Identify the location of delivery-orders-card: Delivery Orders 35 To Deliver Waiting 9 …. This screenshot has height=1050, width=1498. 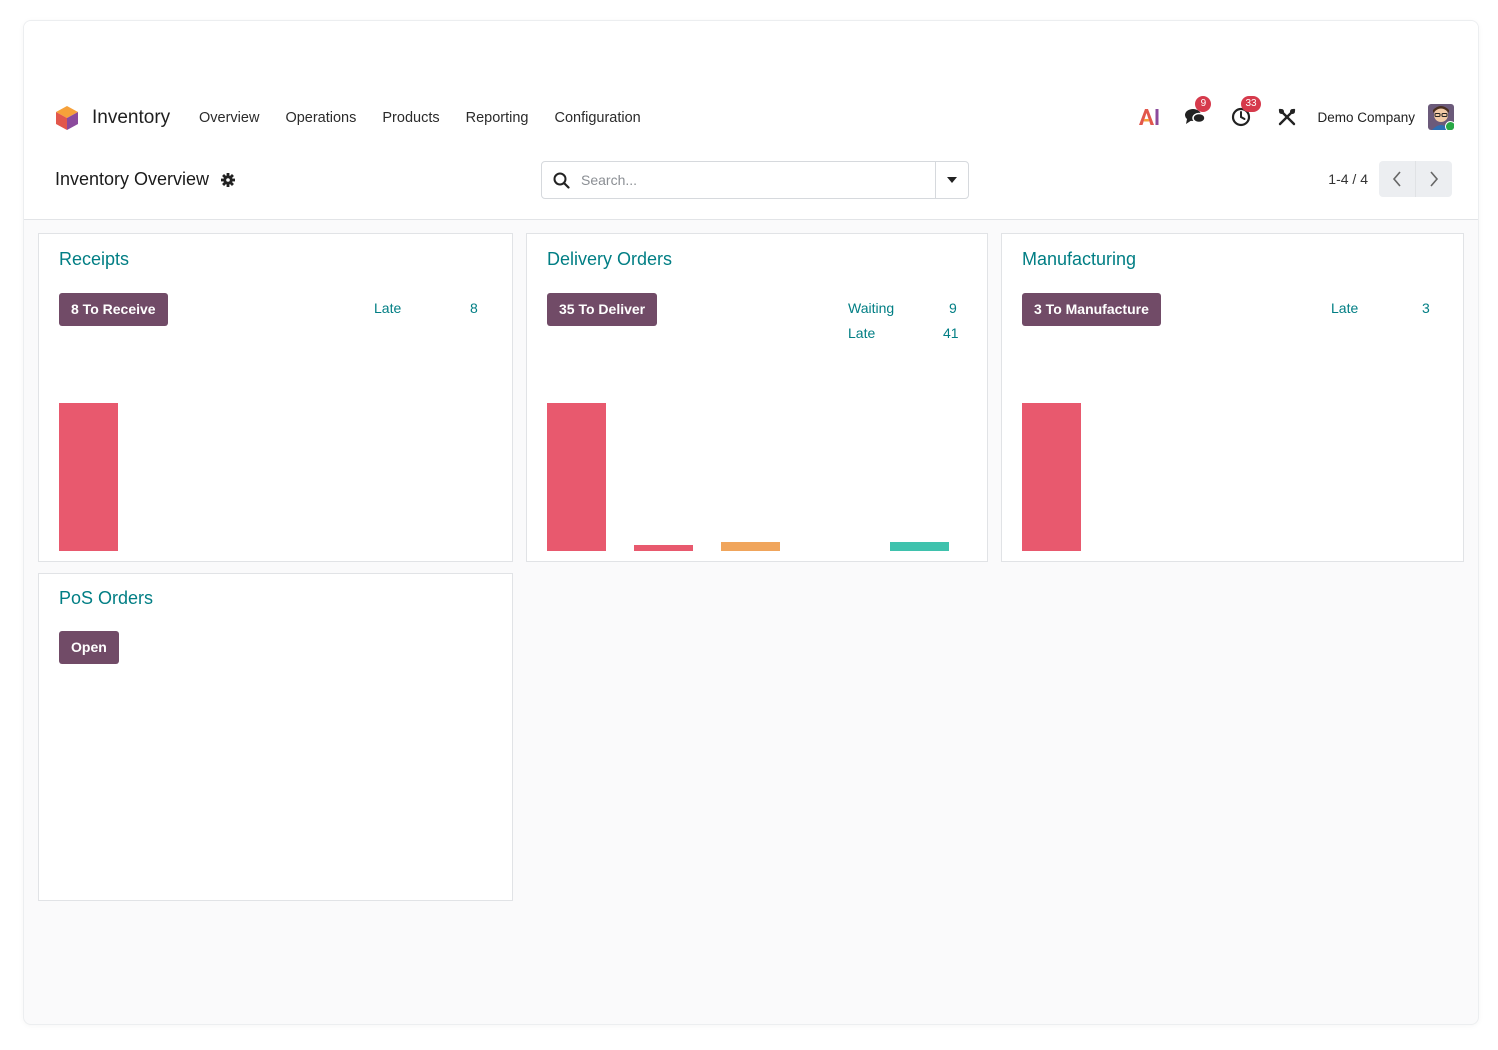
(757, 397).